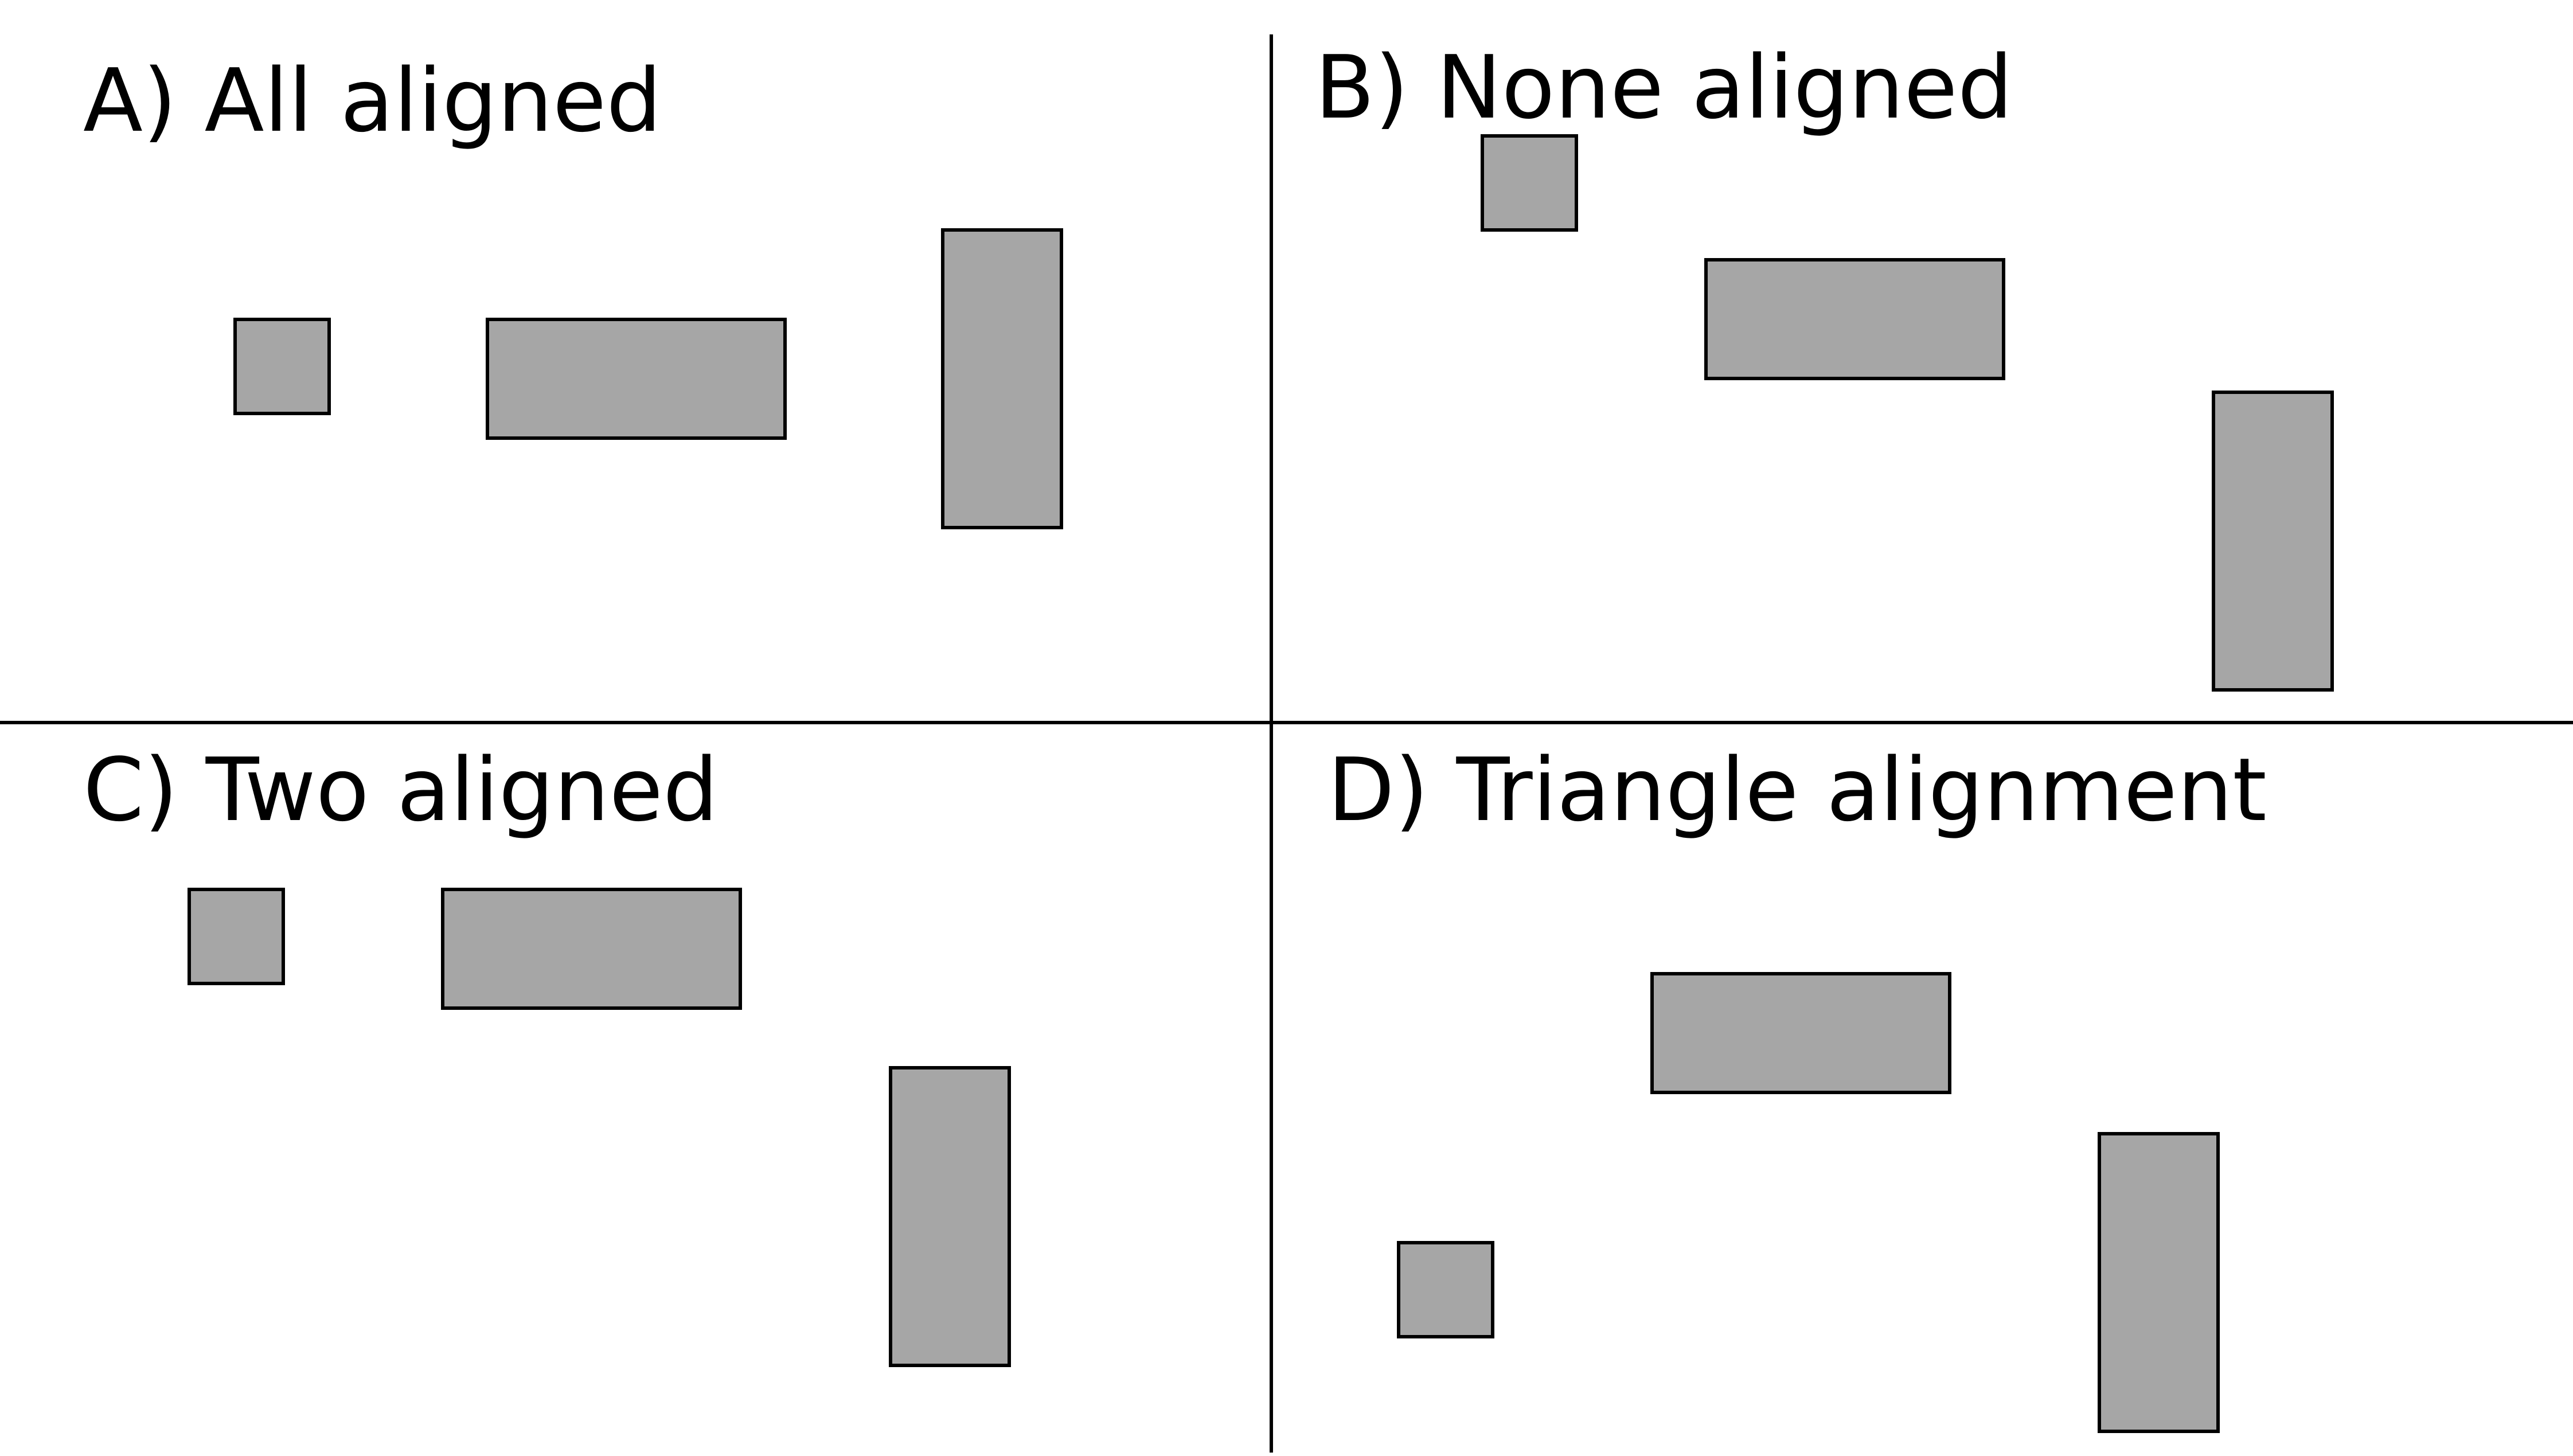 Image resolution: width=2573 pixels, height=1456 pixels. I want to click on panel-c-tall-rectangle, so click(950, 1216).